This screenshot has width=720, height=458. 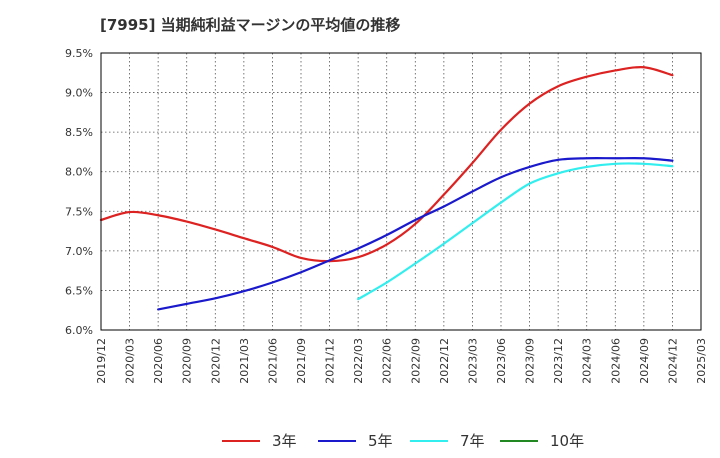 What do you see at coordinates (515, 231) in the screenshot?
I see `series-line-7年` at bounding box center [515, 231].